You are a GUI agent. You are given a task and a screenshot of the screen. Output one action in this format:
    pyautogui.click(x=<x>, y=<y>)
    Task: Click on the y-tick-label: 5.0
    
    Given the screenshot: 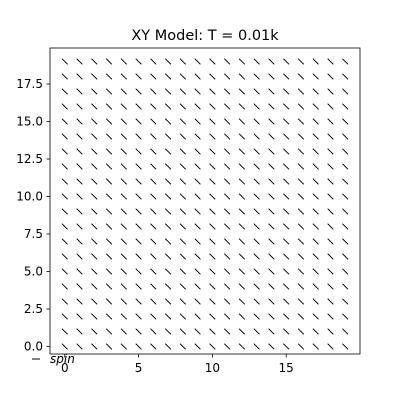 What is the action you would take?
    pyautogui.click(x=33, y=272)
    